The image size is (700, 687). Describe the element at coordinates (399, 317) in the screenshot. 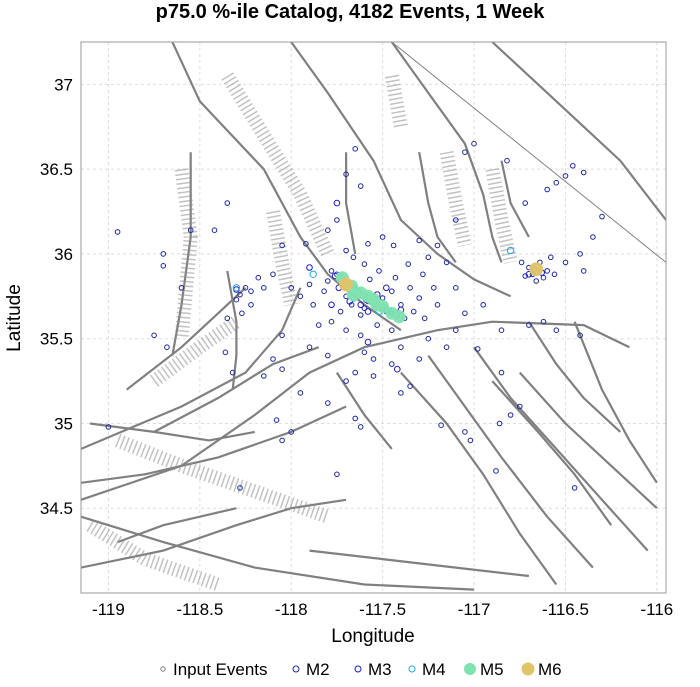

I see `event-marker-m5` at that location.